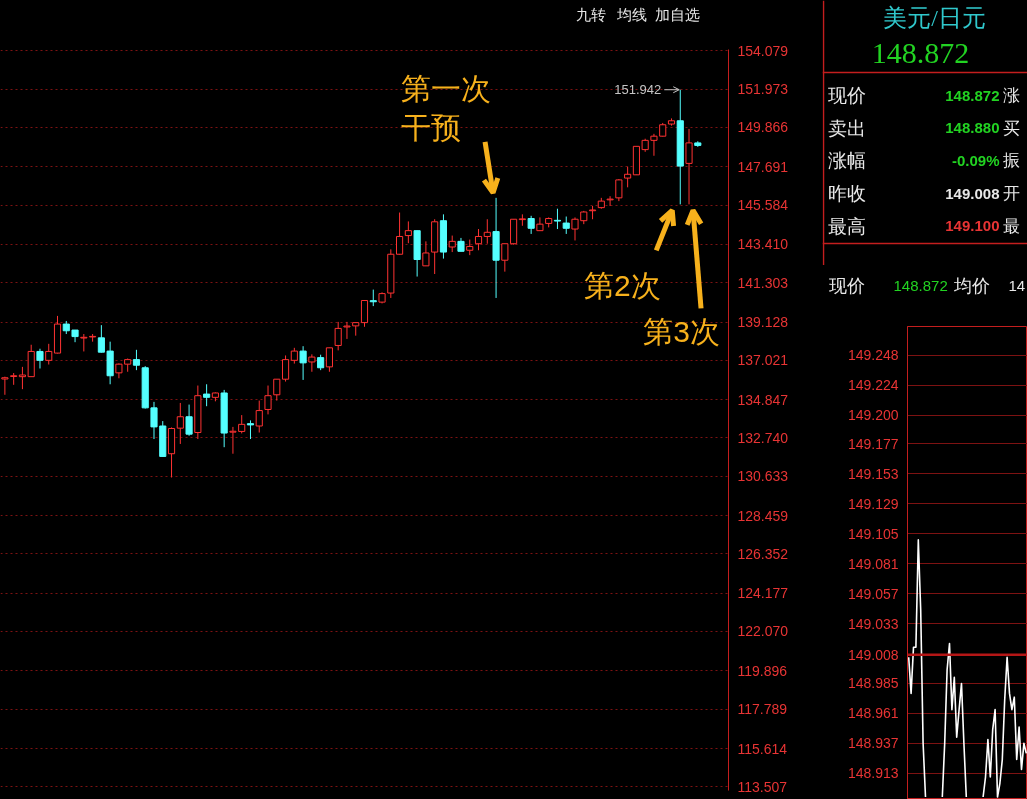  What do you see at coordinates (763, 360) in the screenshot?
I see `y-tick-label: 137.021` at bounding box center [763, 360].